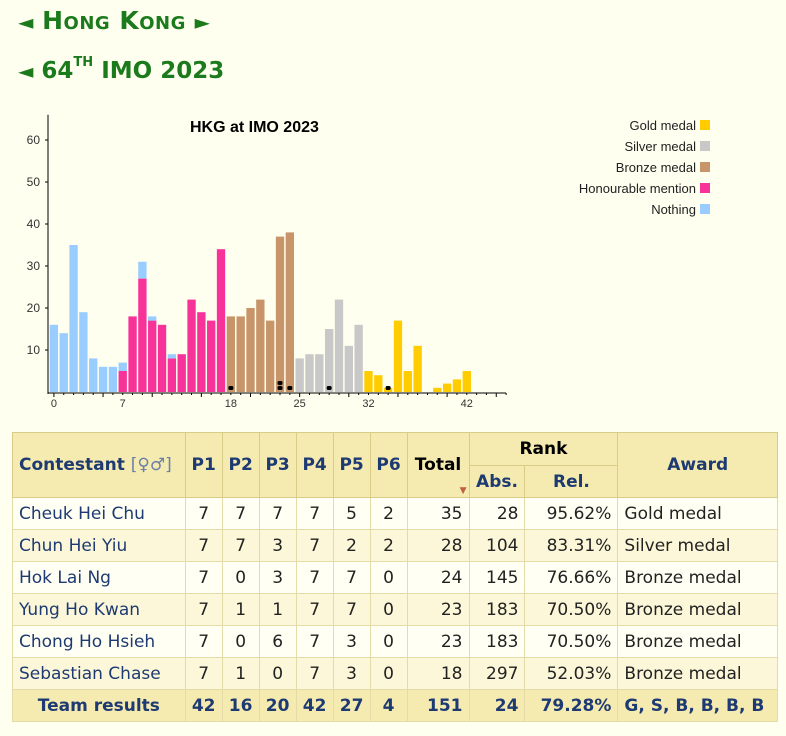 The image size is (786, 736). I want to click on contestant-name-link: Chun Hei Yiu, so click(99, 545).